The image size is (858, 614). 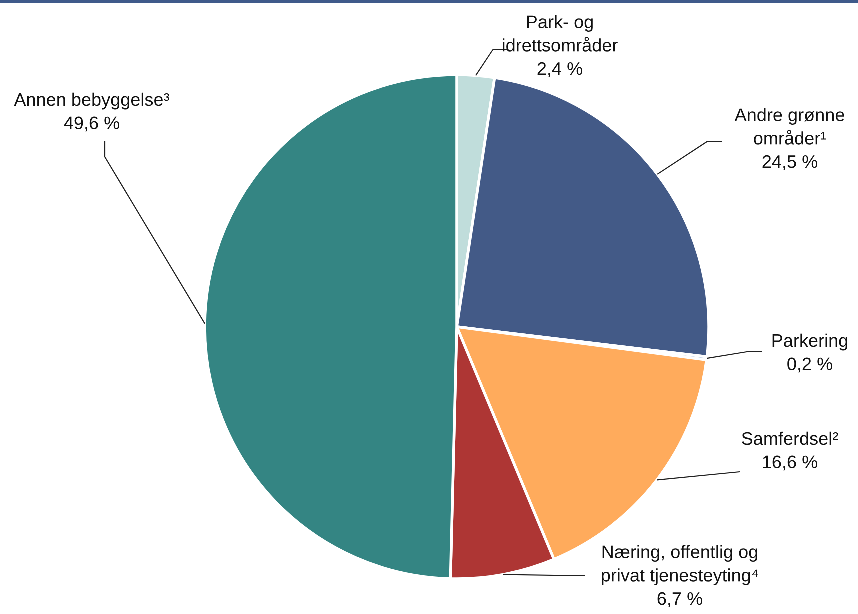 I want to click on data-label: 49,6 %, so click(x=92, y=124).